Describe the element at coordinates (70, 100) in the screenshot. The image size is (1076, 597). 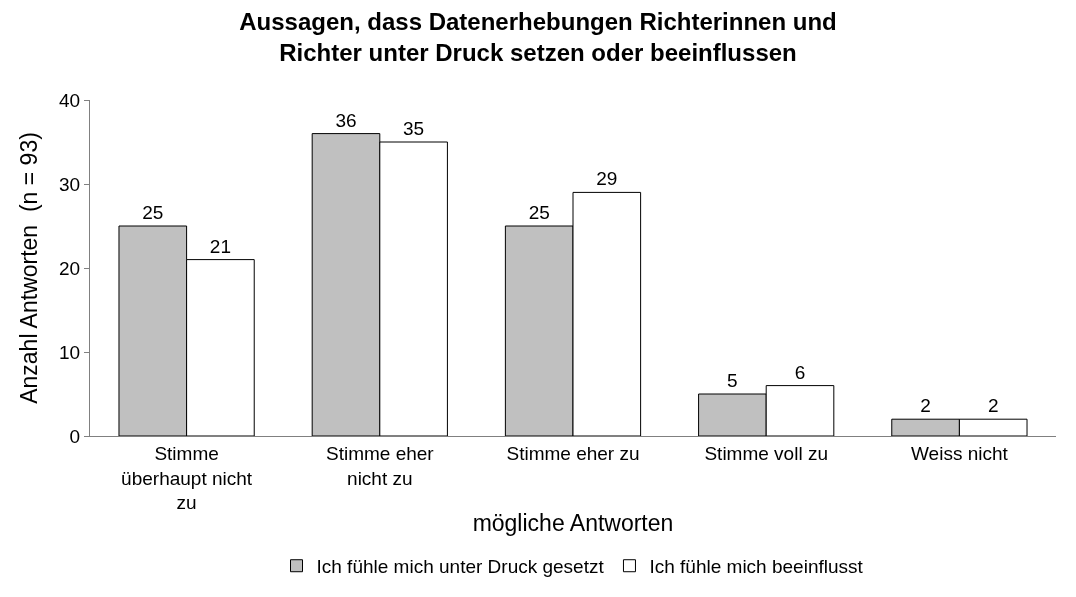
I see `y-tick-label: 40` at that location.